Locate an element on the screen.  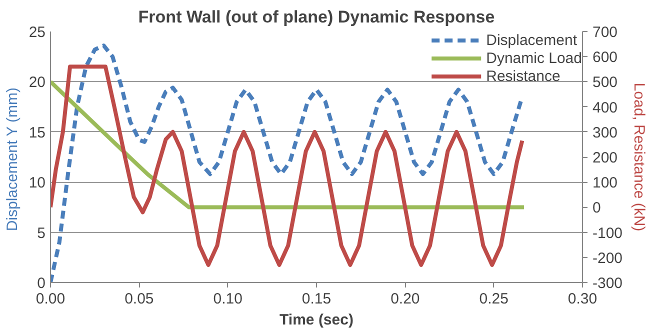
legend-label: Resistance is located at coordinates (523, 76).